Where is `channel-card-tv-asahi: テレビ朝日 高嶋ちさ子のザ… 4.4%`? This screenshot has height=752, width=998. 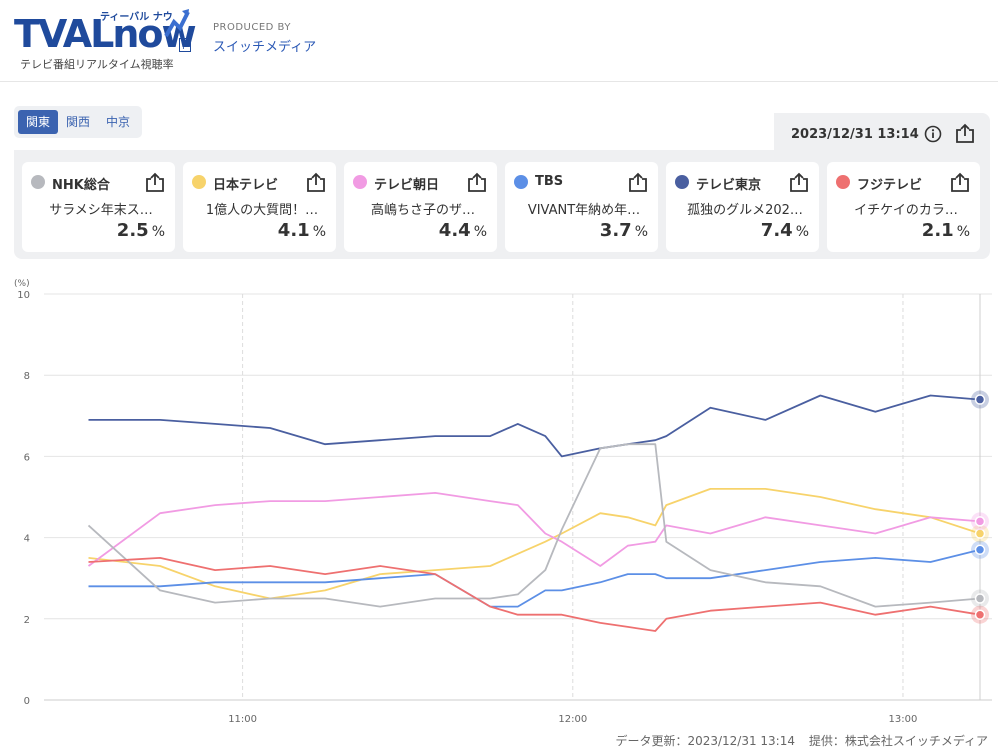 channel-card-tv-asahi: テレビ朝日 高嶋ちさ子のザ… 4.4% is located at coordinates (420, 207).